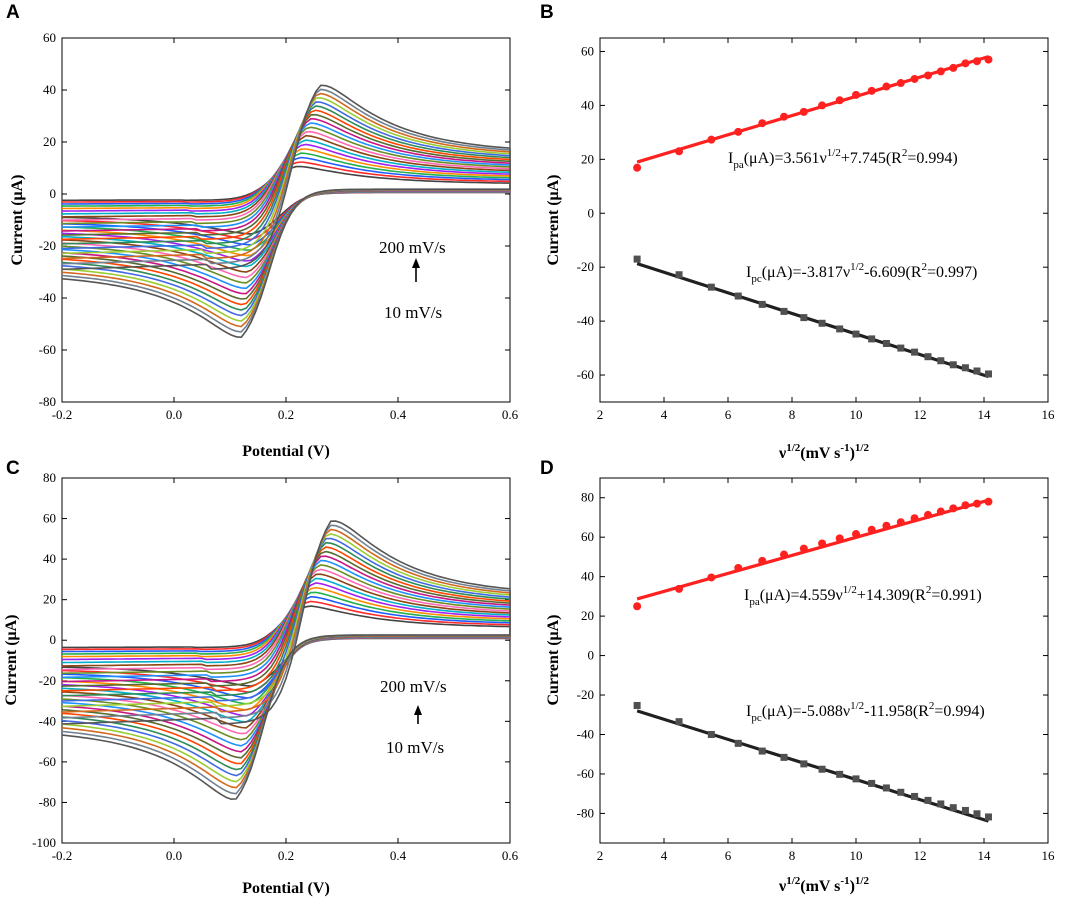  What do you see at coordinates (861, 273) in the screenshot?
I see `equation-ipc-b: Ipc(μA)=-3.817ν1/2-6.609(R2=0.997)` at bounding box center [861, 273].